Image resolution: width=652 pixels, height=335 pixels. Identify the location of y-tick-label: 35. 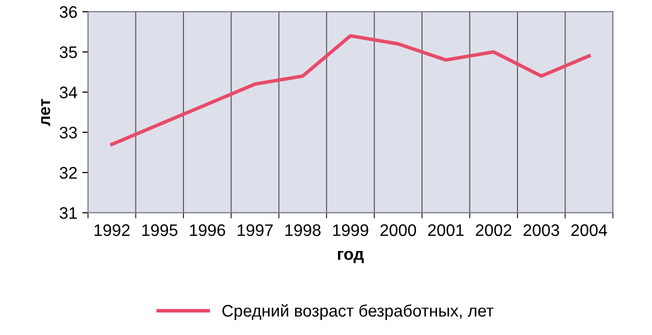
(68, 52).